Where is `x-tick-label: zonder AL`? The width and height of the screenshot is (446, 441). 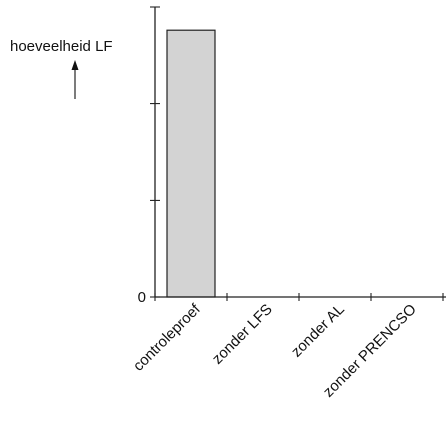 x-tick-label: zonder AL is located at coordinates (318, 331).